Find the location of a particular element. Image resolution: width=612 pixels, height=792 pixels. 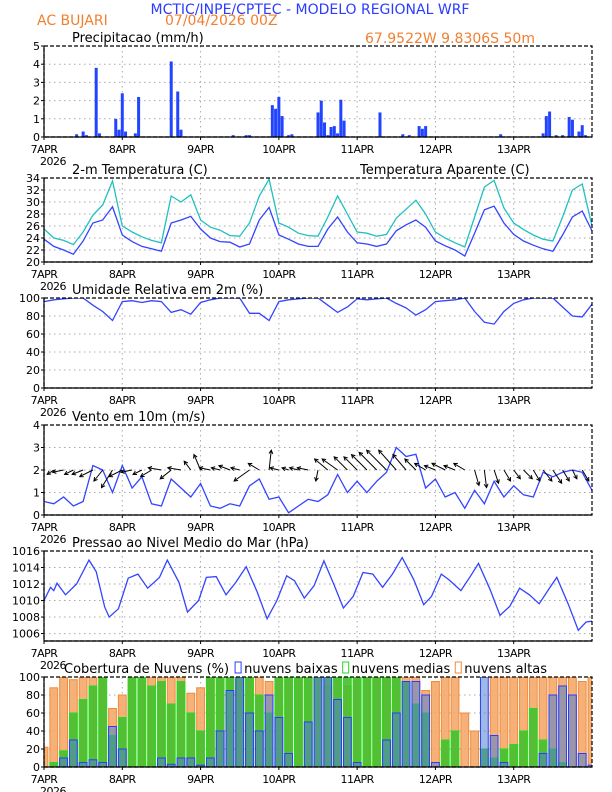

pressure-marks is located at coordinates (318, 594).